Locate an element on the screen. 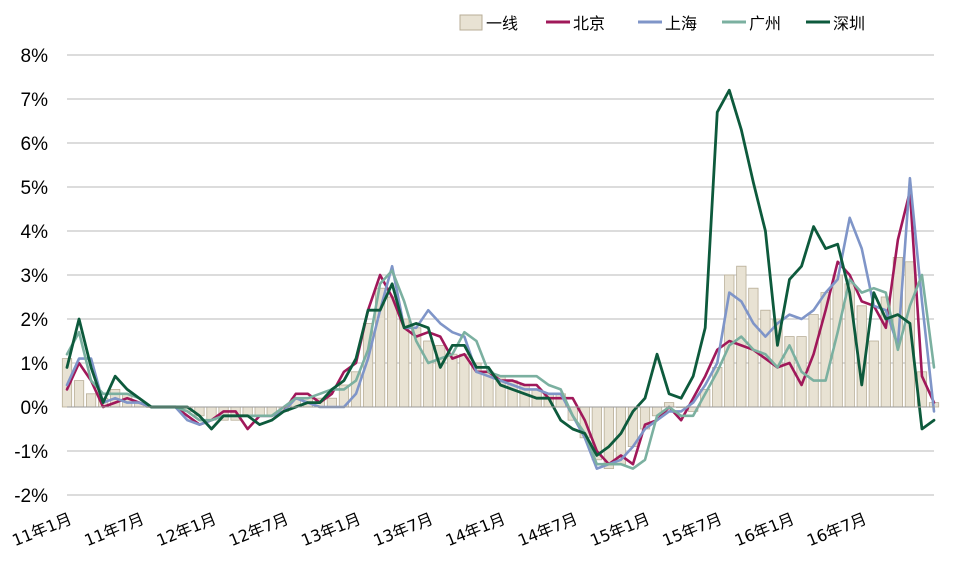 This screenshot has width=960, height=576. x-tick-label: 12年1月 is located at coordinates (186, 529).